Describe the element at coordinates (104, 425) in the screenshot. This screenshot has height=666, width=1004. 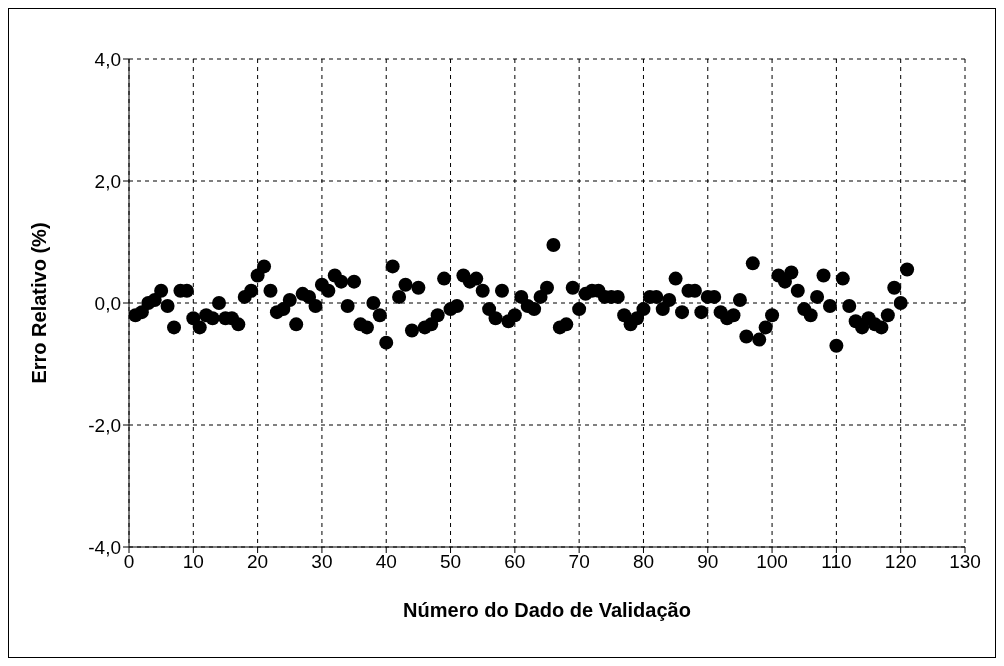
I see `y-tick-label: -2,0` at that location.